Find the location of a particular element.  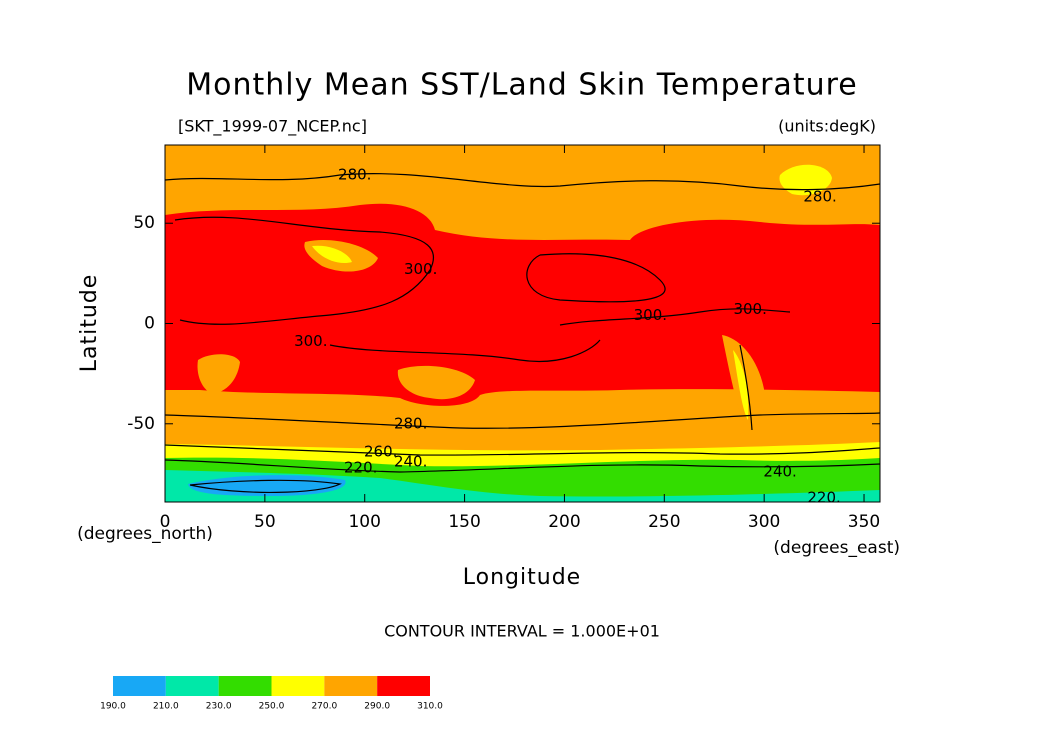

y-units: (degrees_north) is located at coordinates (145, 534).